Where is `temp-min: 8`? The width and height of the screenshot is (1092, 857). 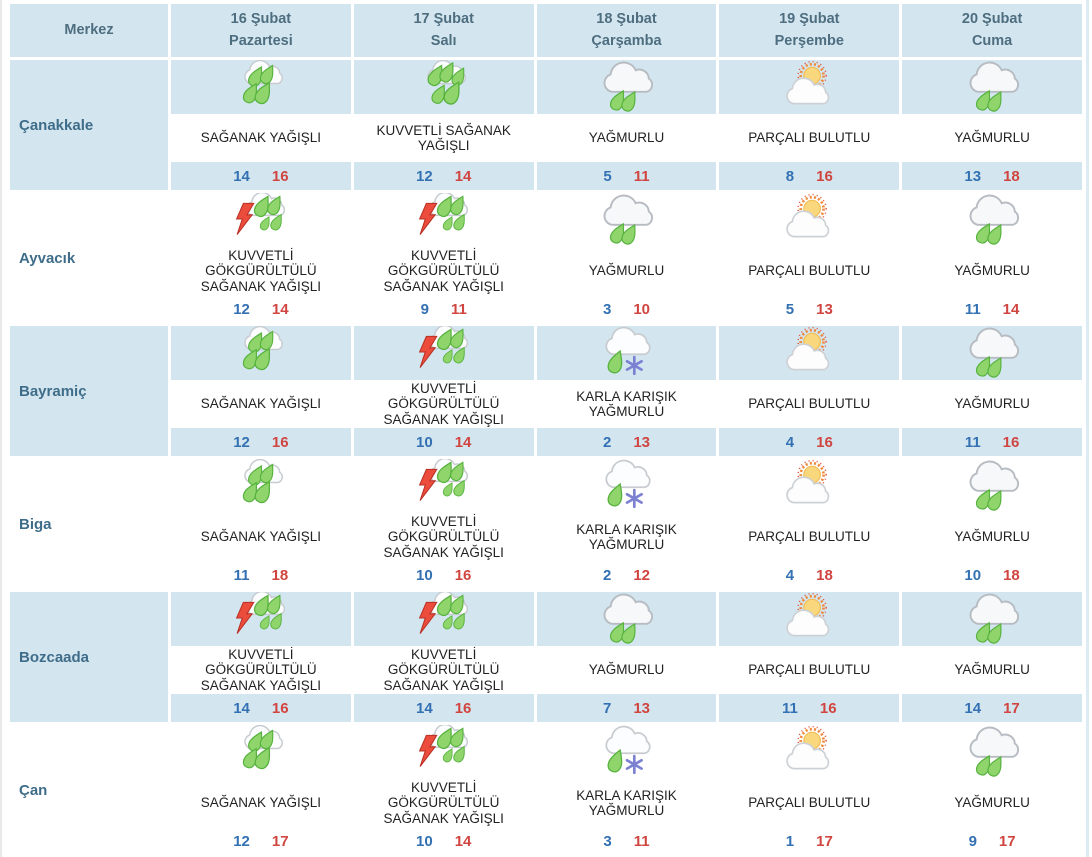
temp-min: 8 is located at coordinates (790, 176).